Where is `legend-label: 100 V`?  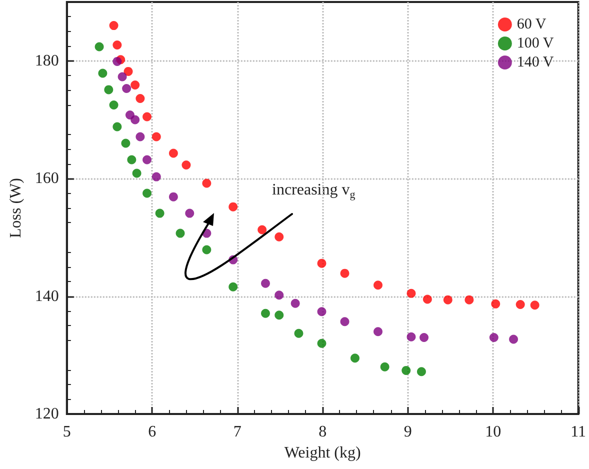
legend-label: 100 V is located at coordinates (535, 44).